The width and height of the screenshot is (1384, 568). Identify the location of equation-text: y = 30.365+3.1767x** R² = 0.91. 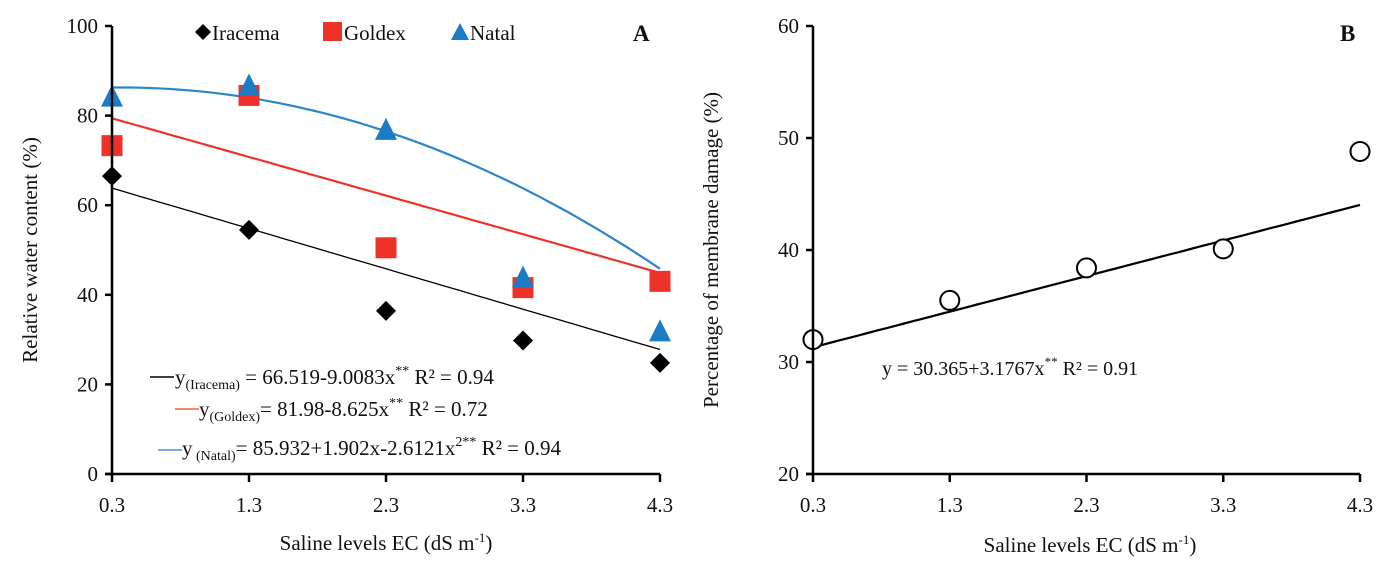
(1010, 367).